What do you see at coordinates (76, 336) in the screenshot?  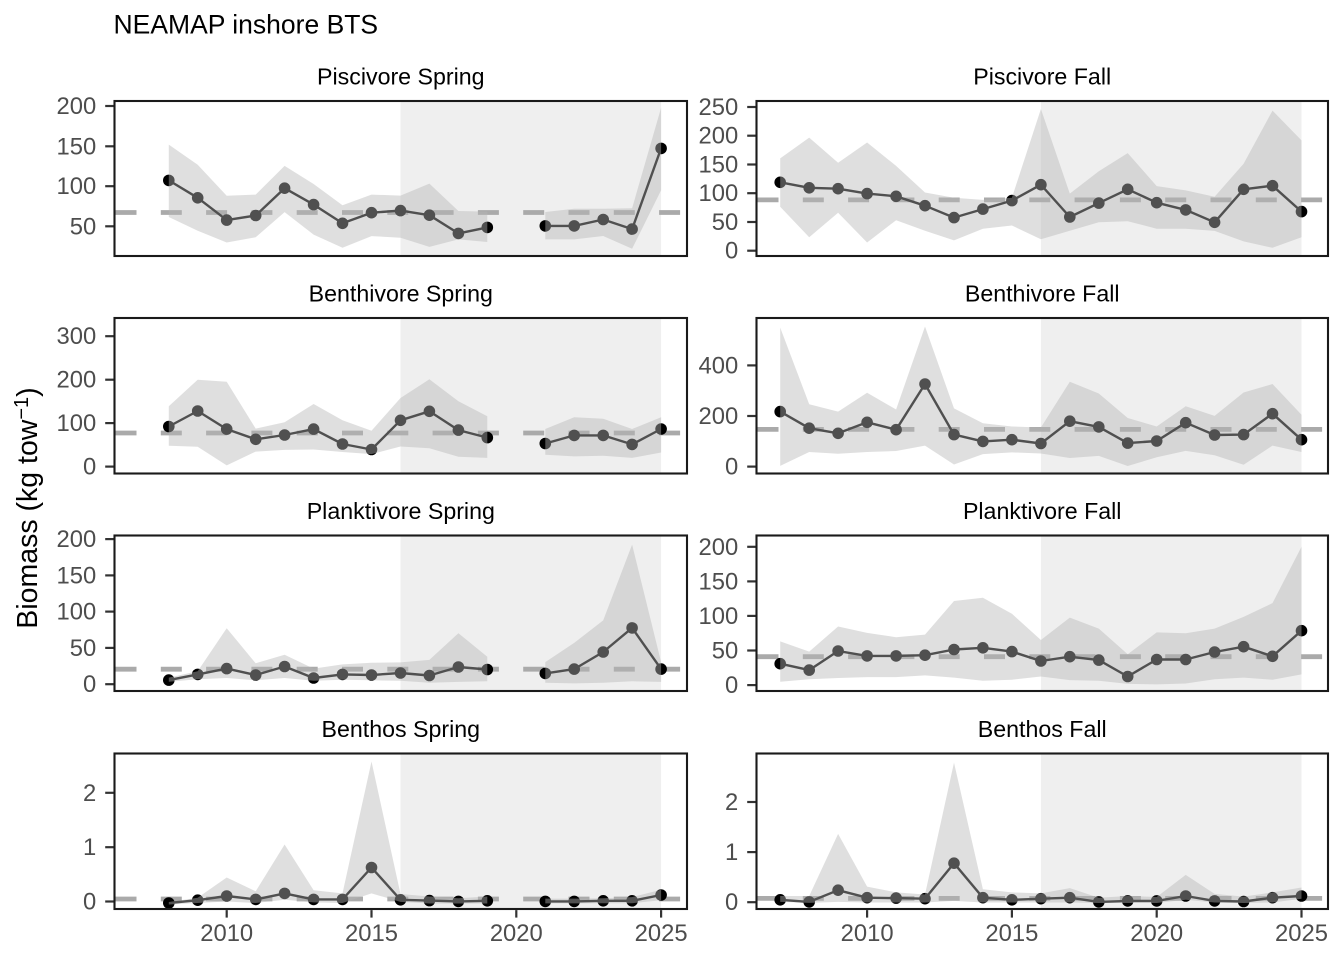 I see `svg-text: 300` at bounding box center [76, 336].